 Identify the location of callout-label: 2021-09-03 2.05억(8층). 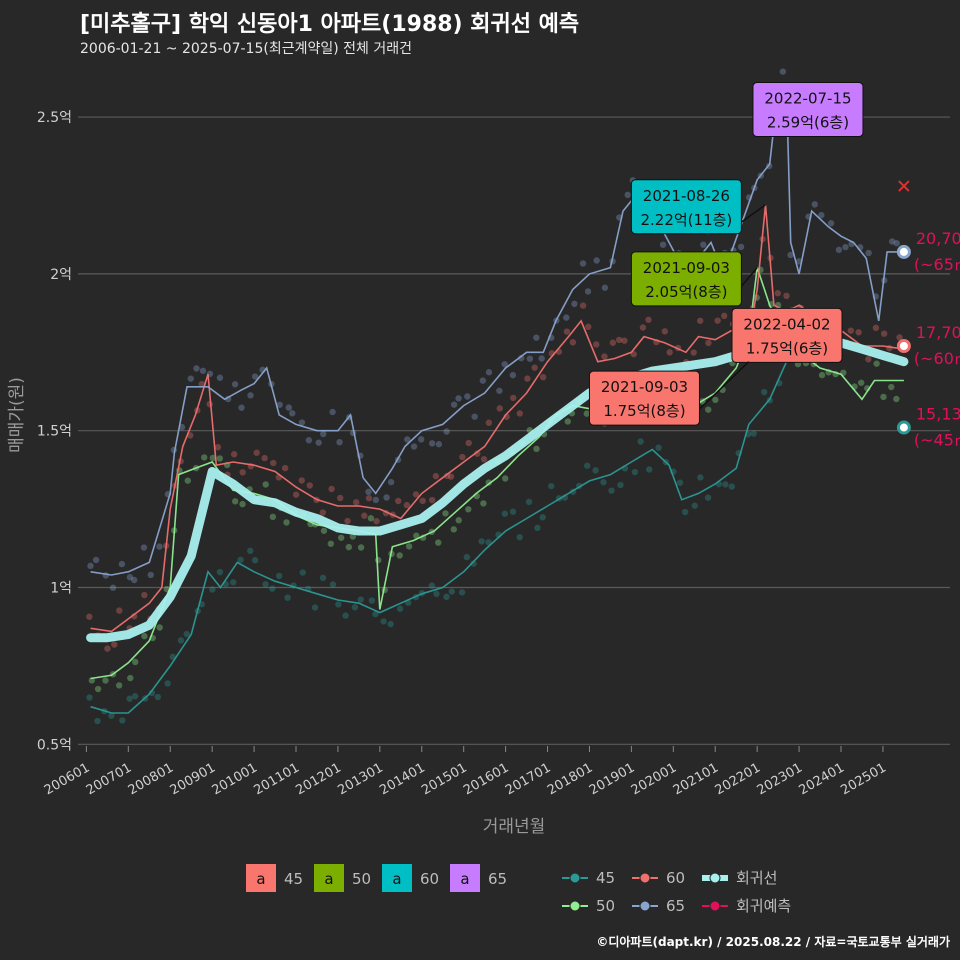
(694, 279).